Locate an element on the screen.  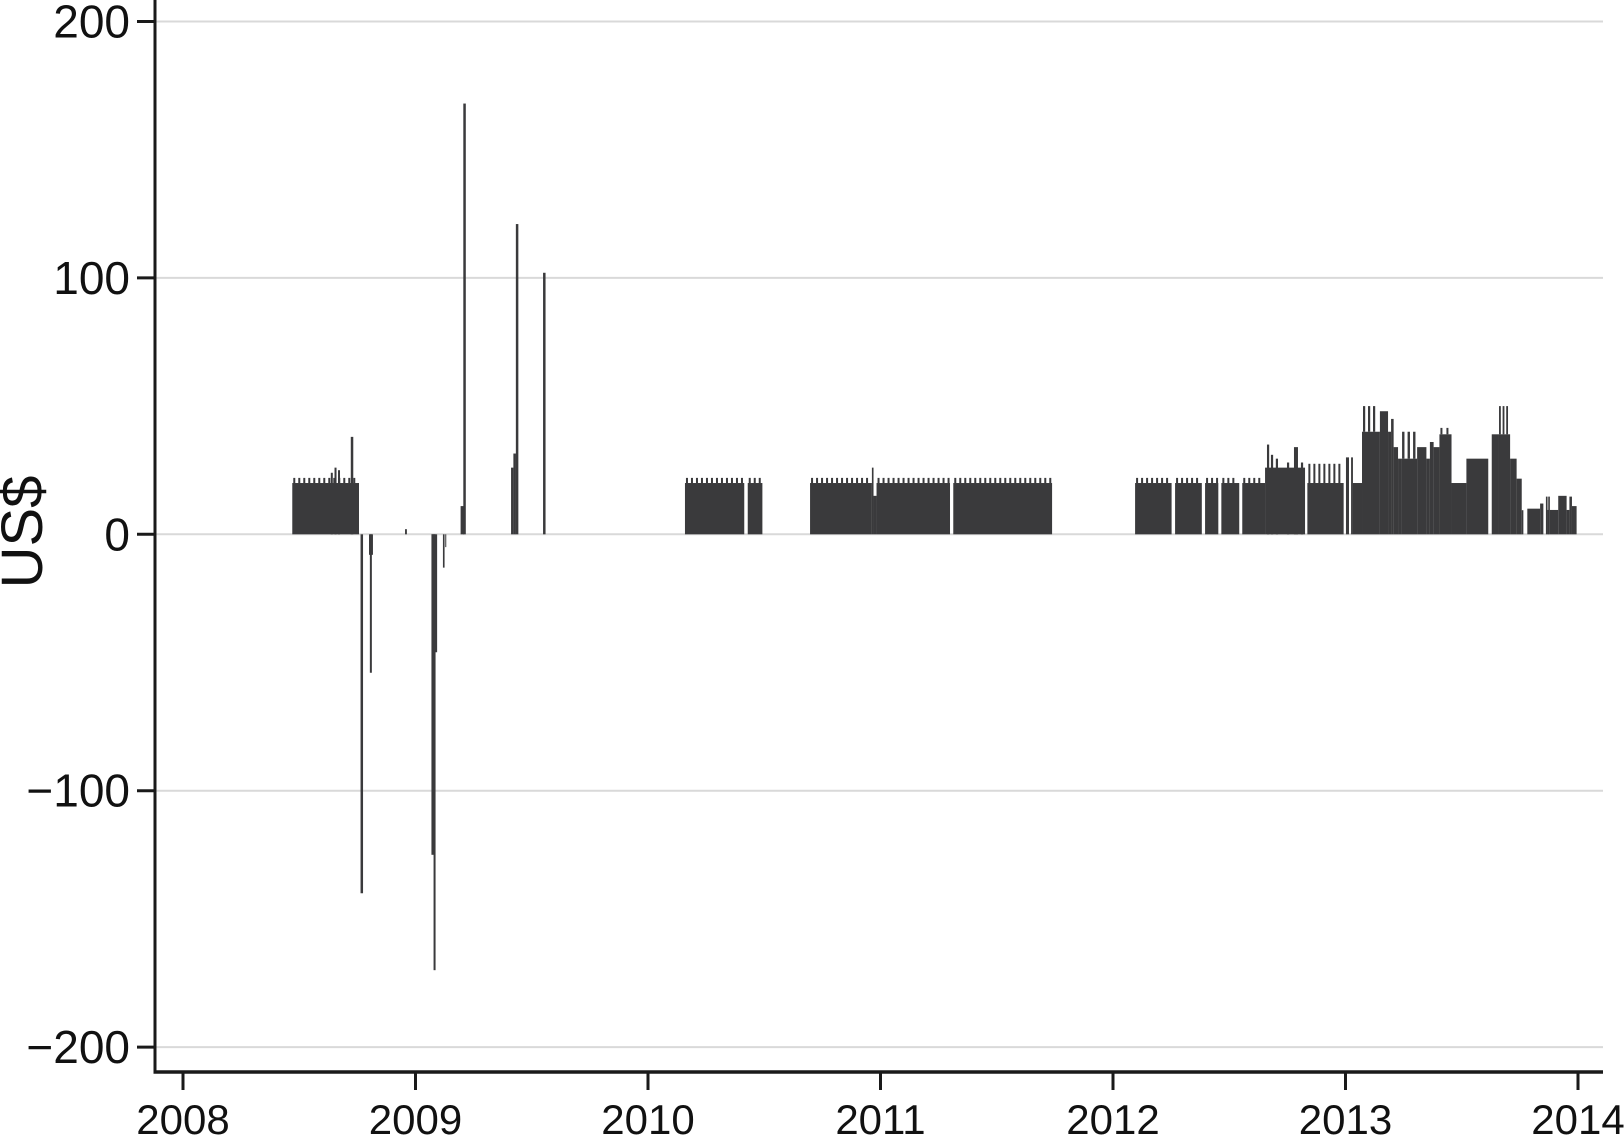
y-tick-label: 200 is located at coordinates (91, 24).